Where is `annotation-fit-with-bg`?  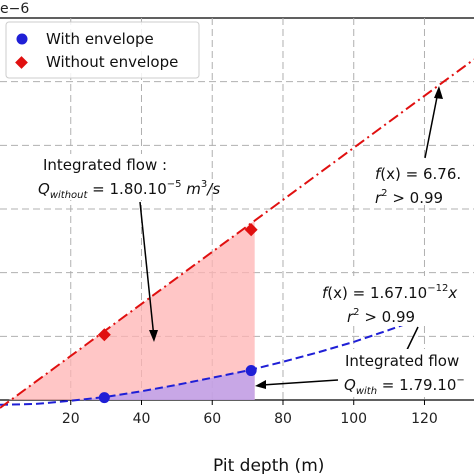 annotation-fit-with-bg is located at coordinates (396, 301).